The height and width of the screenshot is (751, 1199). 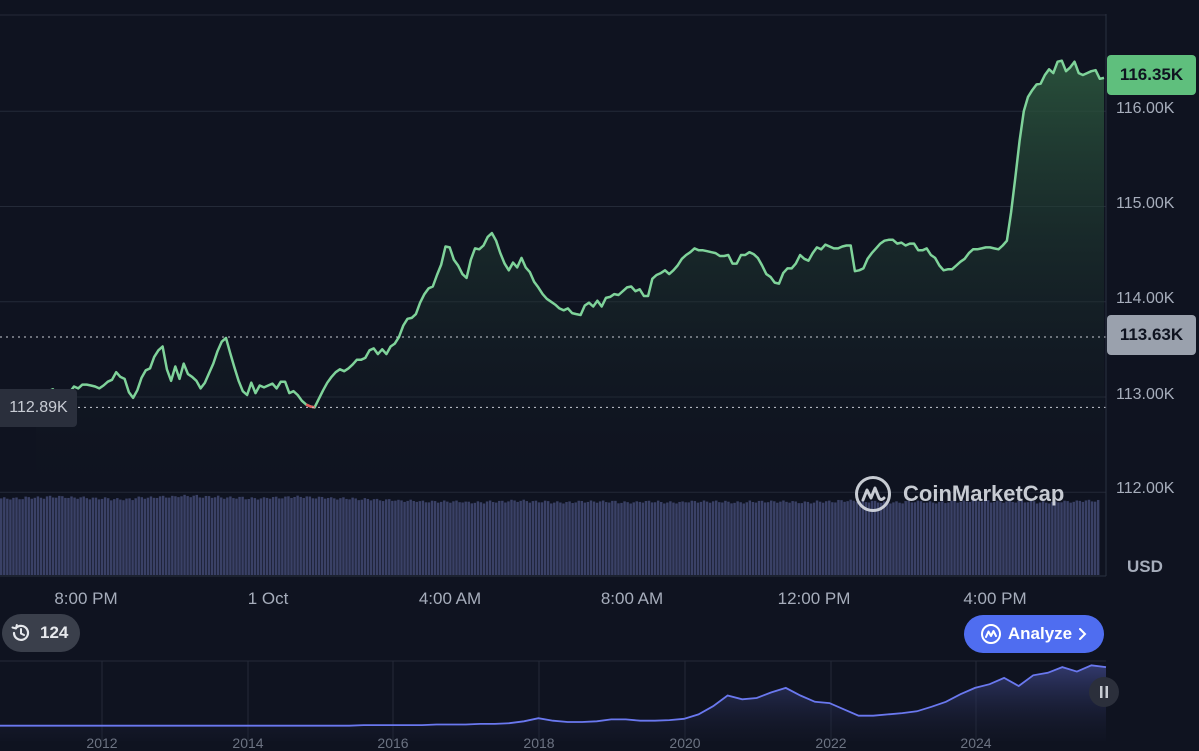 What do you see at coordinates (539, 743) in the screenshot?
I see `navigator-year-2018: 2018` at bounding box center [539, 743].